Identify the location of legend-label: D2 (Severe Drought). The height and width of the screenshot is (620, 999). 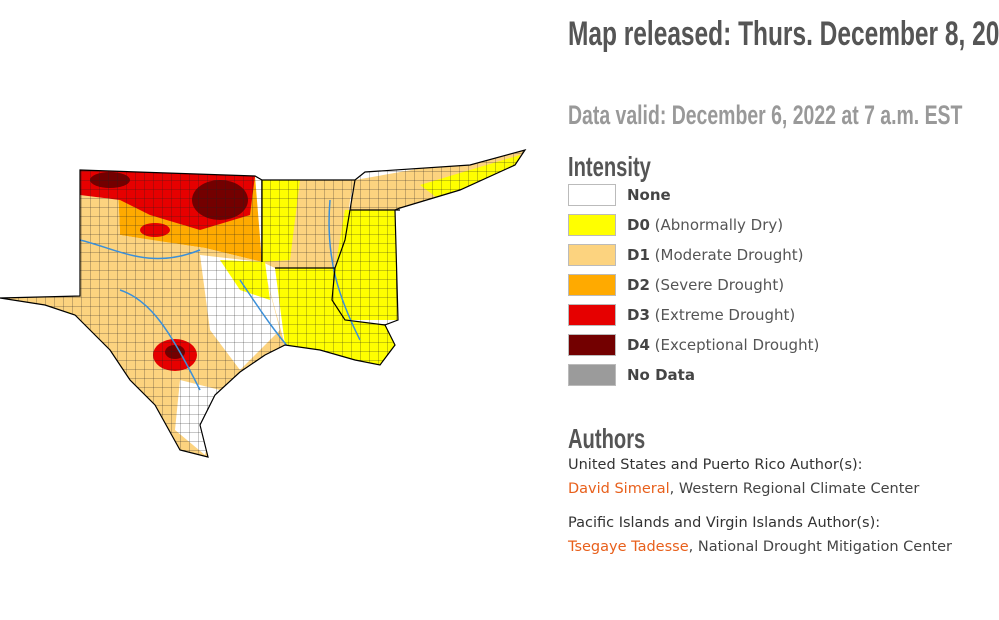
(705, 285).